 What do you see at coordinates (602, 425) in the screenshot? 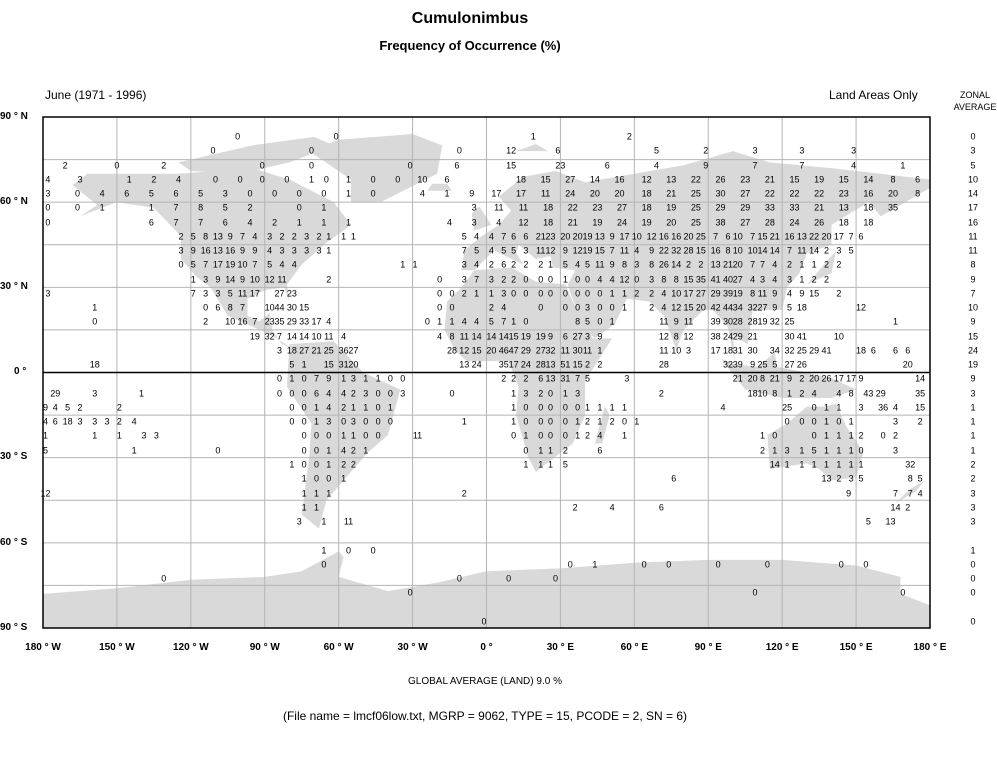
I see `land-mass` at bounding box center [602, 425].